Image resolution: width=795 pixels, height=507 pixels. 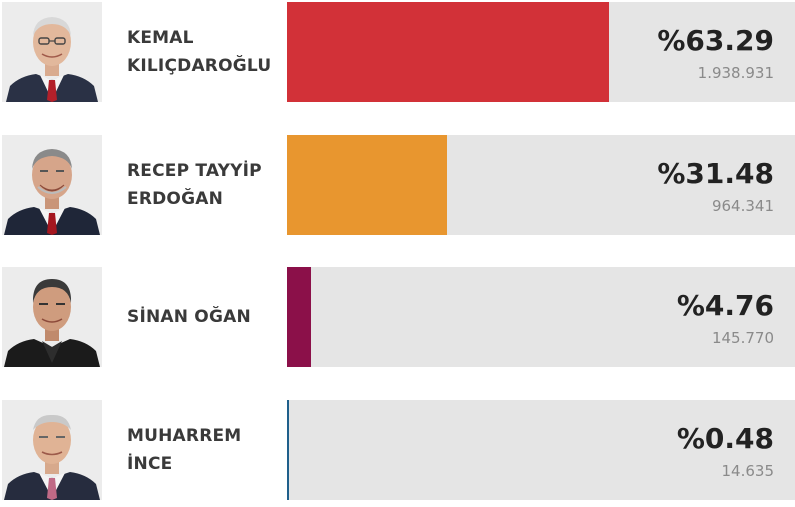 What do you see at coordinates (725, 305) in the screenshot?
I see `vote-percentage: %4.76` at bounding box center [725, 305].